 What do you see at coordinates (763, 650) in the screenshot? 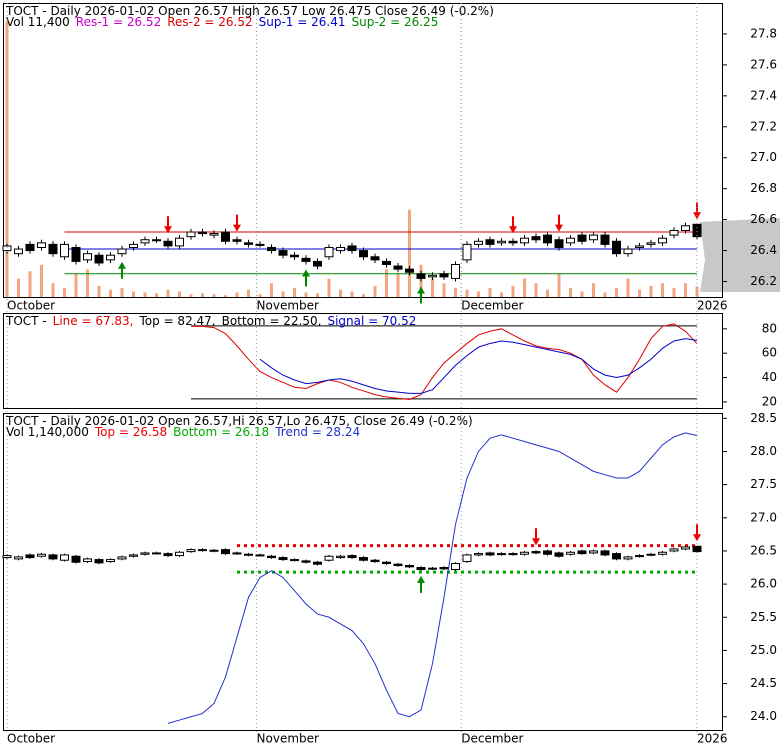
I see `y-tick-label: 25.0` at bounding box center [763, 650].